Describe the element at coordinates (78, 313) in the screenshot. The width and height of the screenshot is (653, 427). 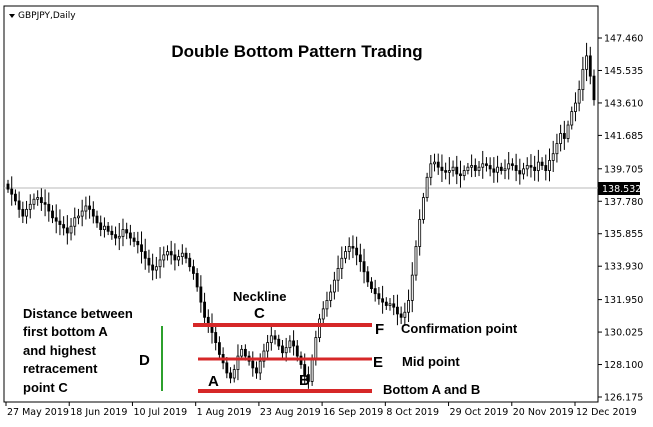
I see `distance-note-line-1: Distance between` at that location.